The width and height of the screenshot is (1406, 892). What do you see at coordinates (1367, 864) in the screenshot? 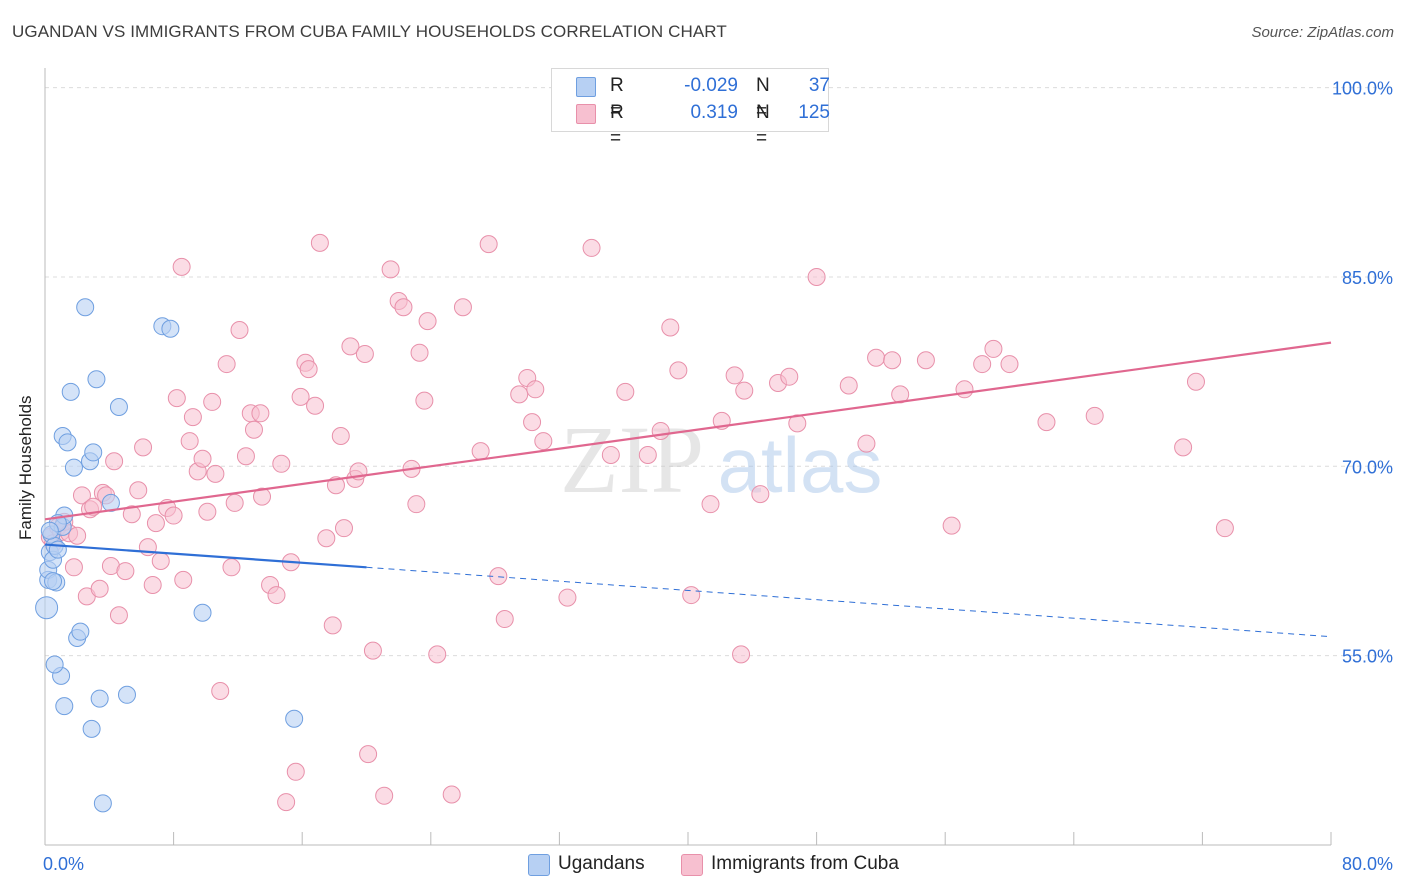
I see `x-tick-label: 80.0%` at bounding box center [1367, 864].